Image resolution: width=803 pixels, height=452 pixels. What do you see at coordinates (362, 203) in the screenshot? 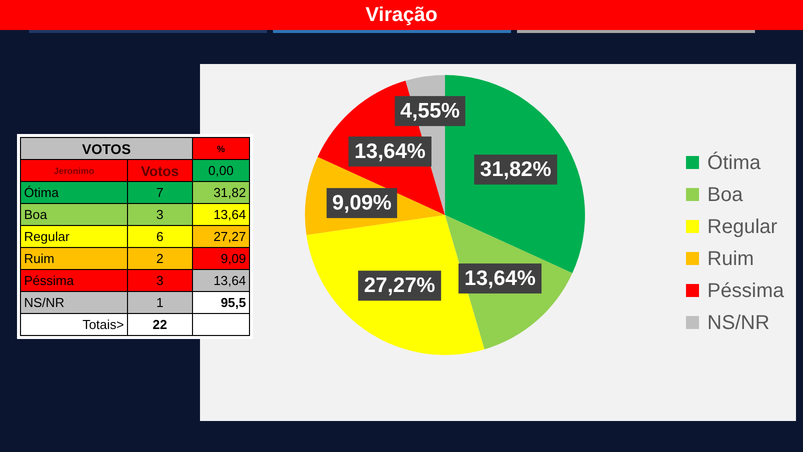
I see `data-label: 9,09%` at bounding box center [362, 203].